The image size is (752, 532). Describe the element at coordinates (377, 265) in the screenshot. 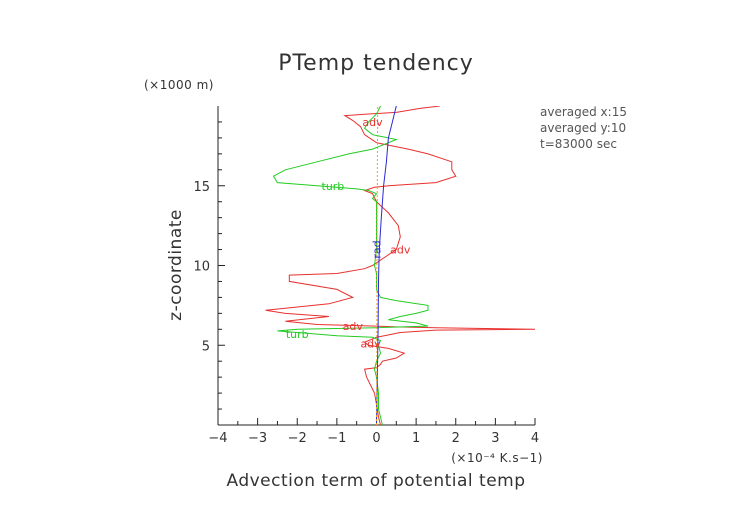

I see `series-line-reference` at that location.